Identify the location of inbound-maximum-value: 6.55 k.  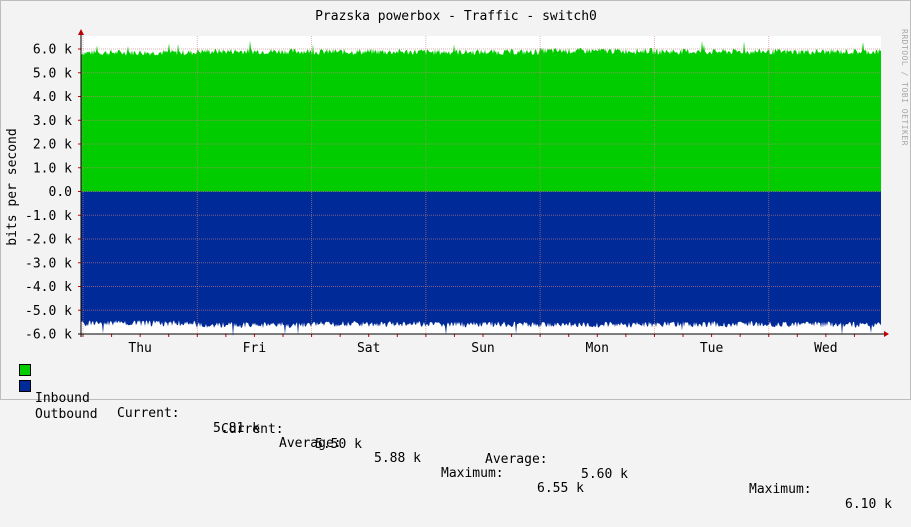
(560, 488).